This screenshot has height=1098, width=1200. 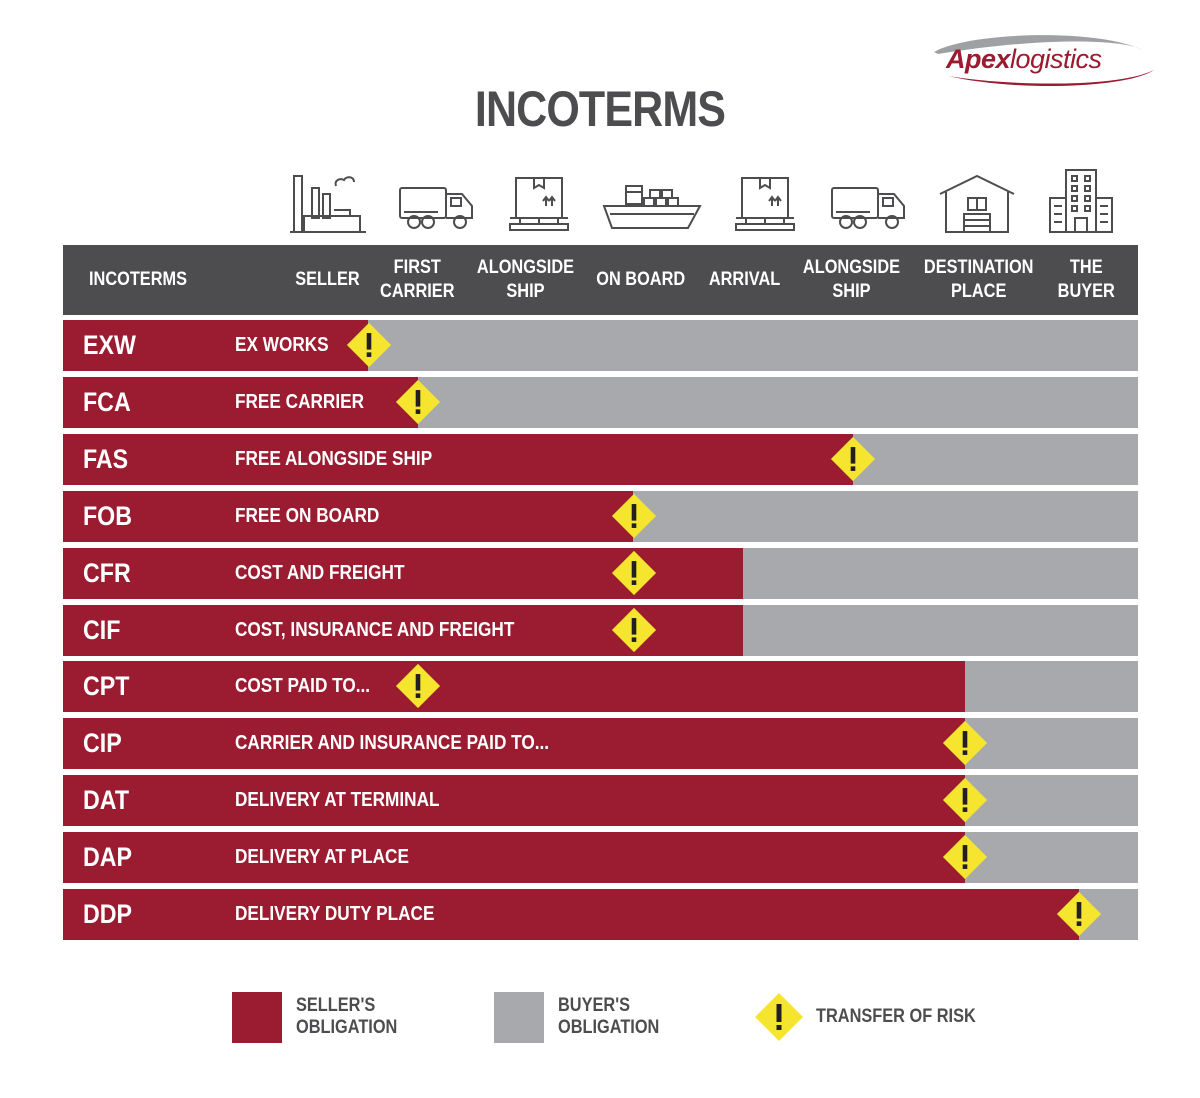 I want to click on term-row-fob: FOB FREE ON BOARD, so click(x=600, y=516).